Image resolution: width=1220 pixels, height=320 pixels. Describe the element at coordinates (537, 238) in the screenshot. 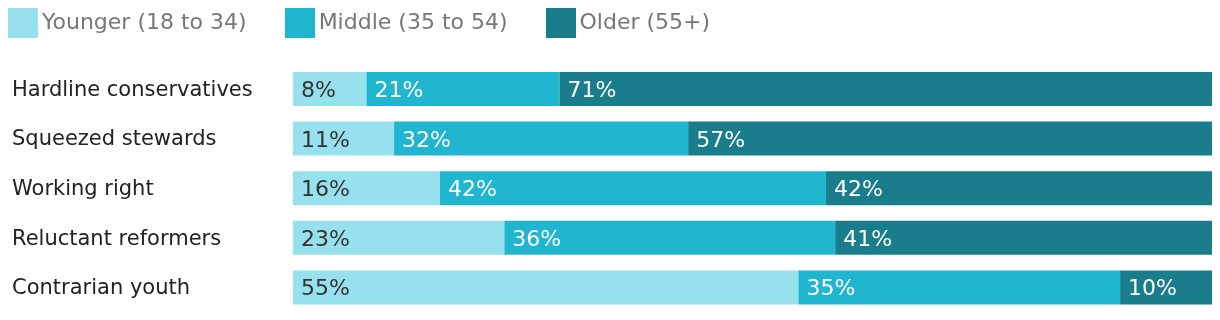

I see `data-label: 36%` at that location.